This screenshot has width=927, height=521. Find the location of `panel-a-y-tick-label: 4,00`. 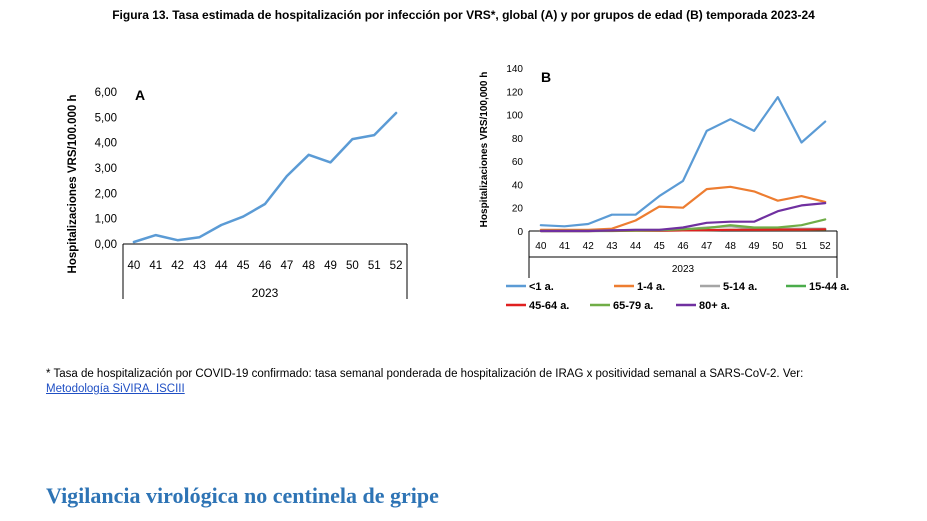

panel-a-y-tick-label: 4,00 is located at coordinates (106, 144).